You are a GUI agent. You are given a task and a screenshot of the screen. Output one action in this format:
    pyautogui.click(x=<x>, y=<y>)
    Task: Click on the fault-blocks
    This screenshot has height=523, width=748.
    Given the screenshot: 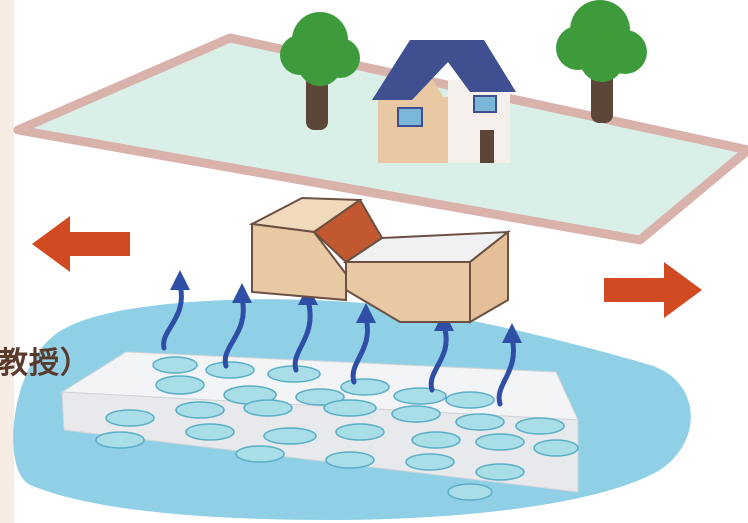 What is the action you would take?
    pyautogui.click(x=380, y=260)
    